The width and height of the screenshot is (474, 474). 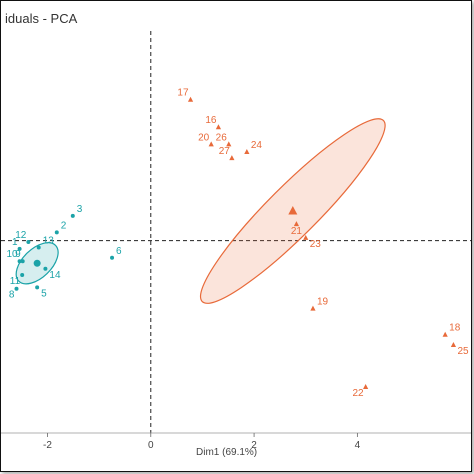 What do you see at coordinates (44, 293) in the screenshot?
I see `point-label: 5` at bounding box center [44, 293].